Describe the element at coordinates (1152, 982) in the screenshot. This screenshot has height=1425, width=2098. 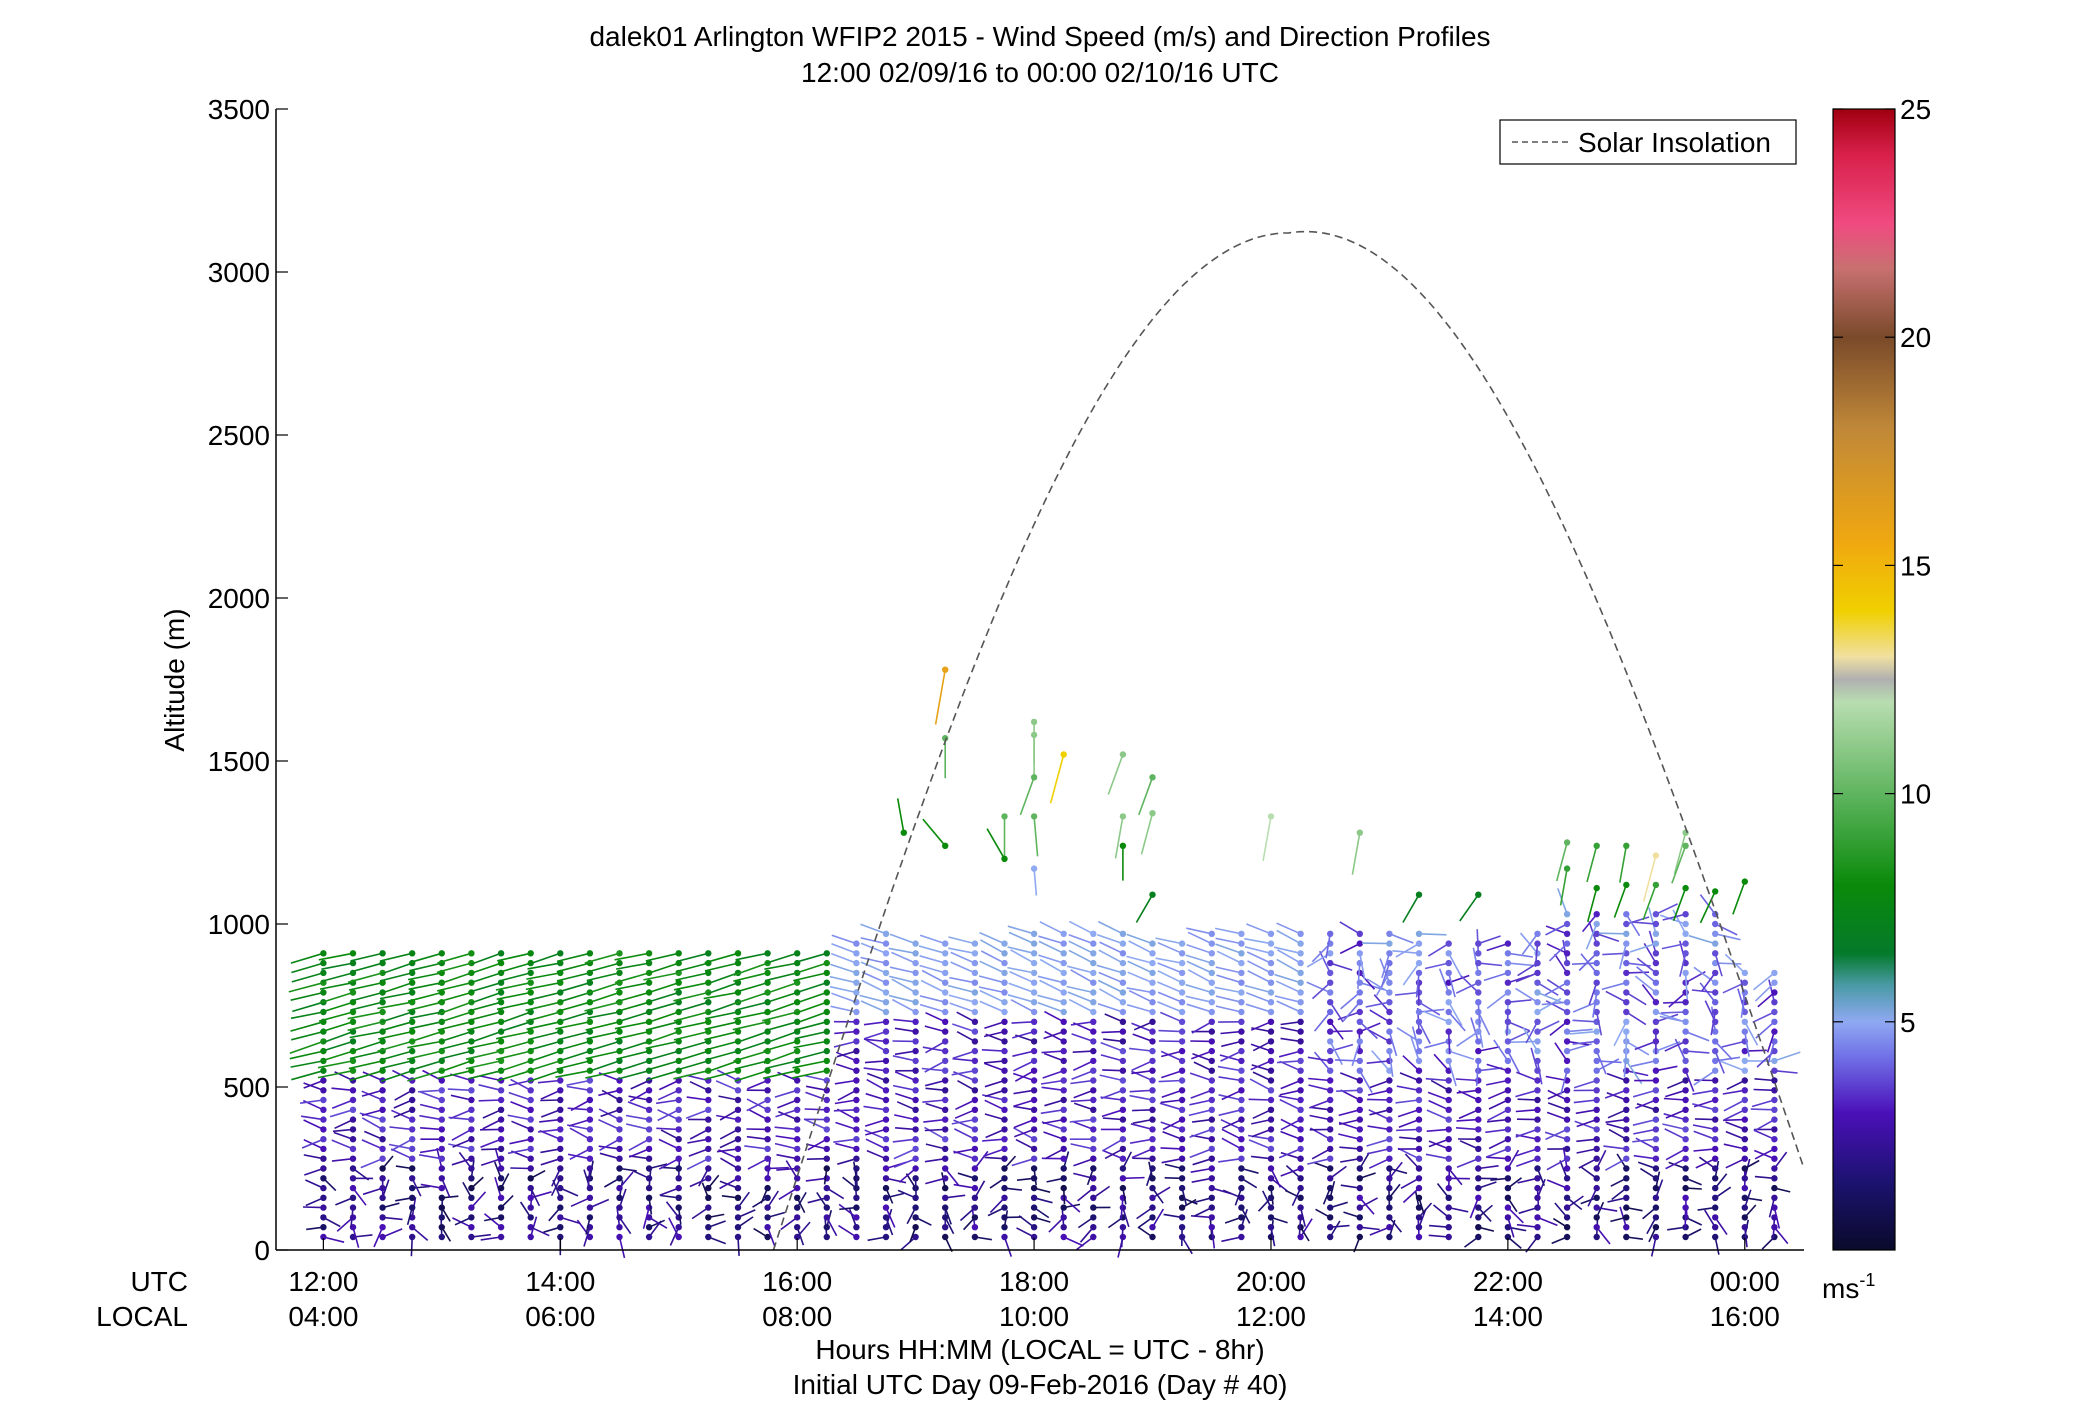
I see `wind-barb-881-dot` at that location.